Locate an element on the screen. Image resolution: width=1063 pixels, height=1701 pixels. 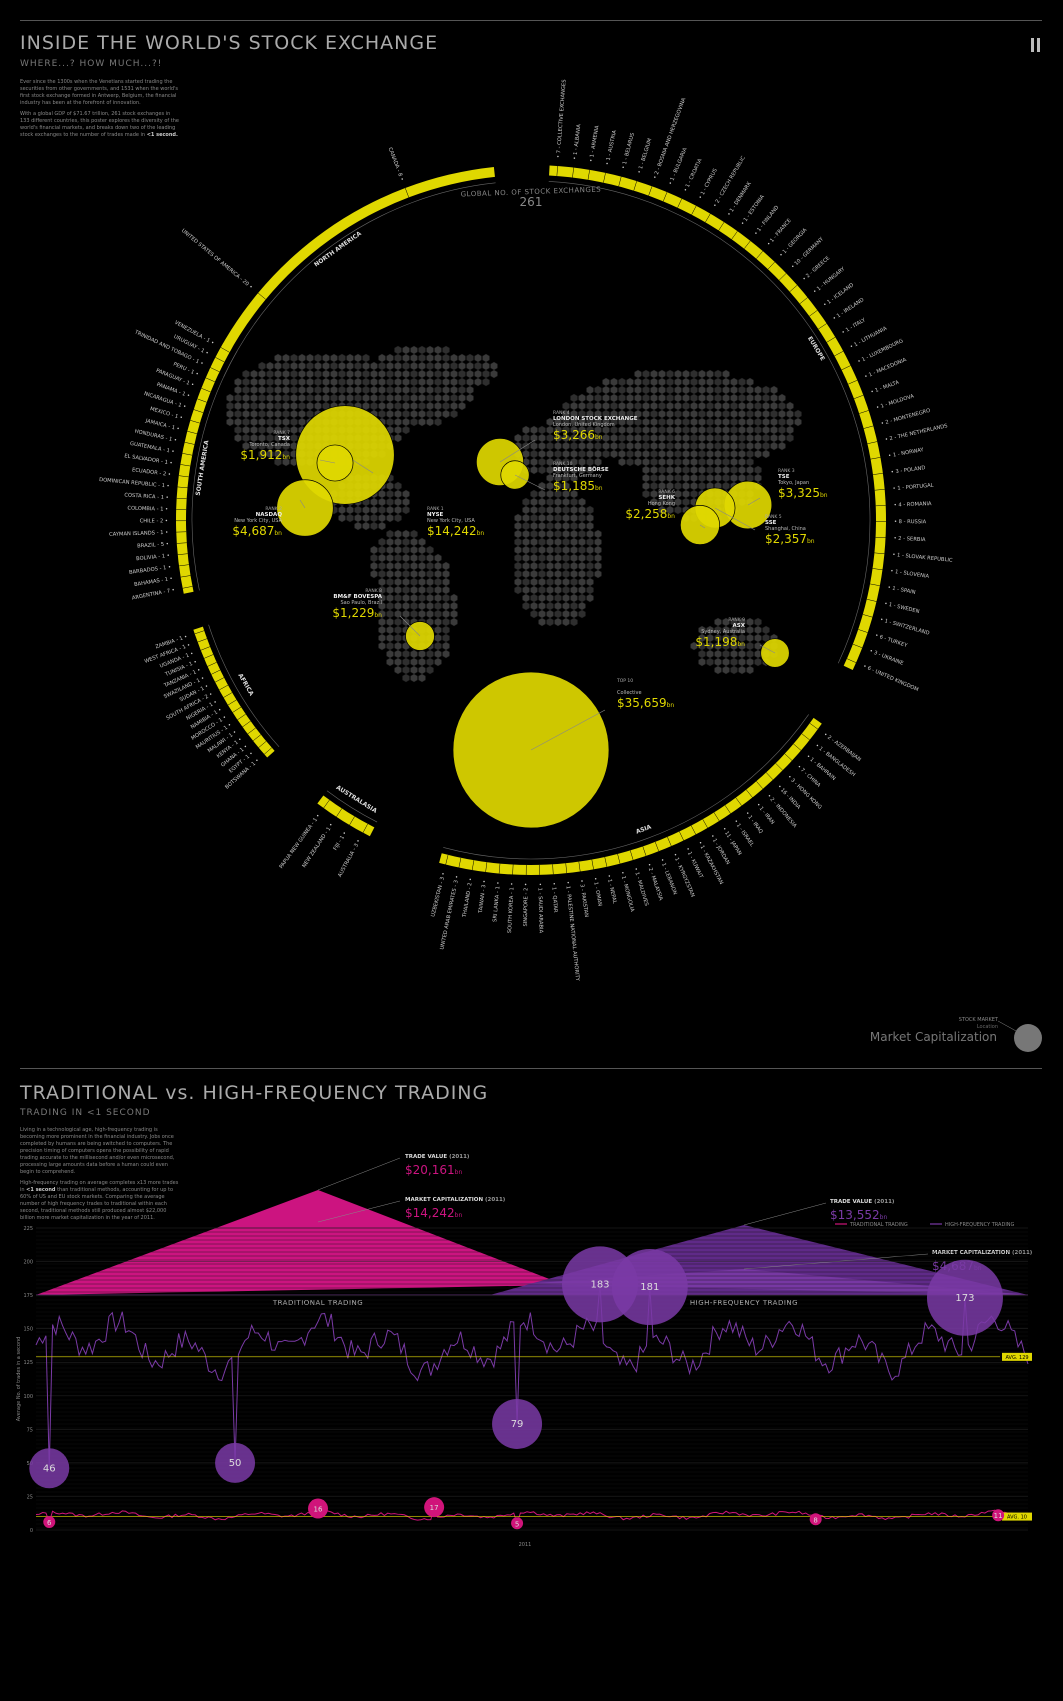
country-label: • 1 - BULGARIA is located at coordinates (678, 166).